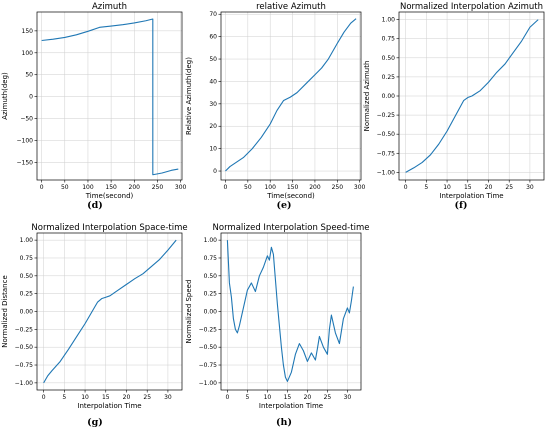  I want to click on x-tick-label: 150, so click(293, 187).